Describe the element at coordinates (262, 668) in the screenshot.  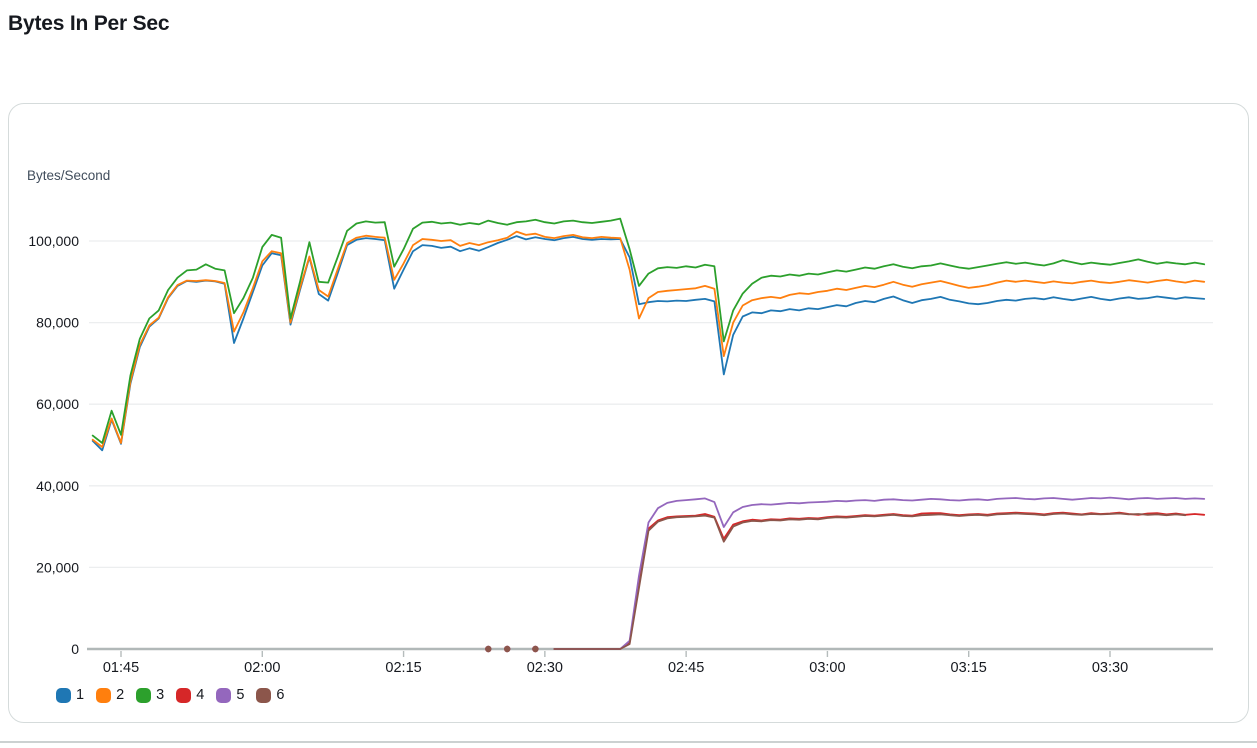
I see `x-tick-label: 02:00` at that location.